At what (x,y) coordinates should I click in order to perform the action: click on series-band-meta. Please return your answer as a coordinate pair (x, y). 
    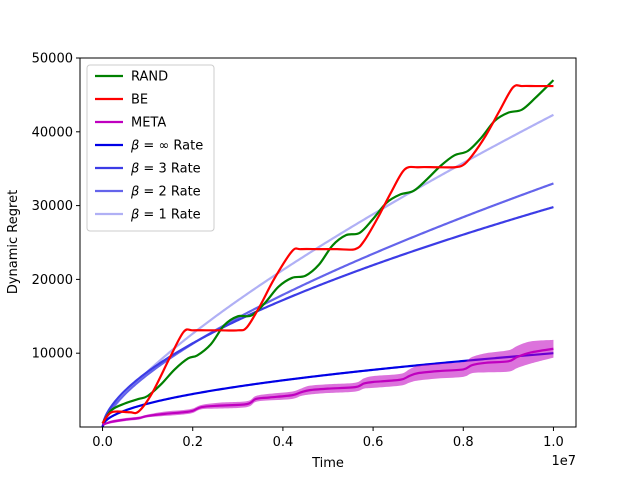
    Looking at the image, I should click on (328, 382).